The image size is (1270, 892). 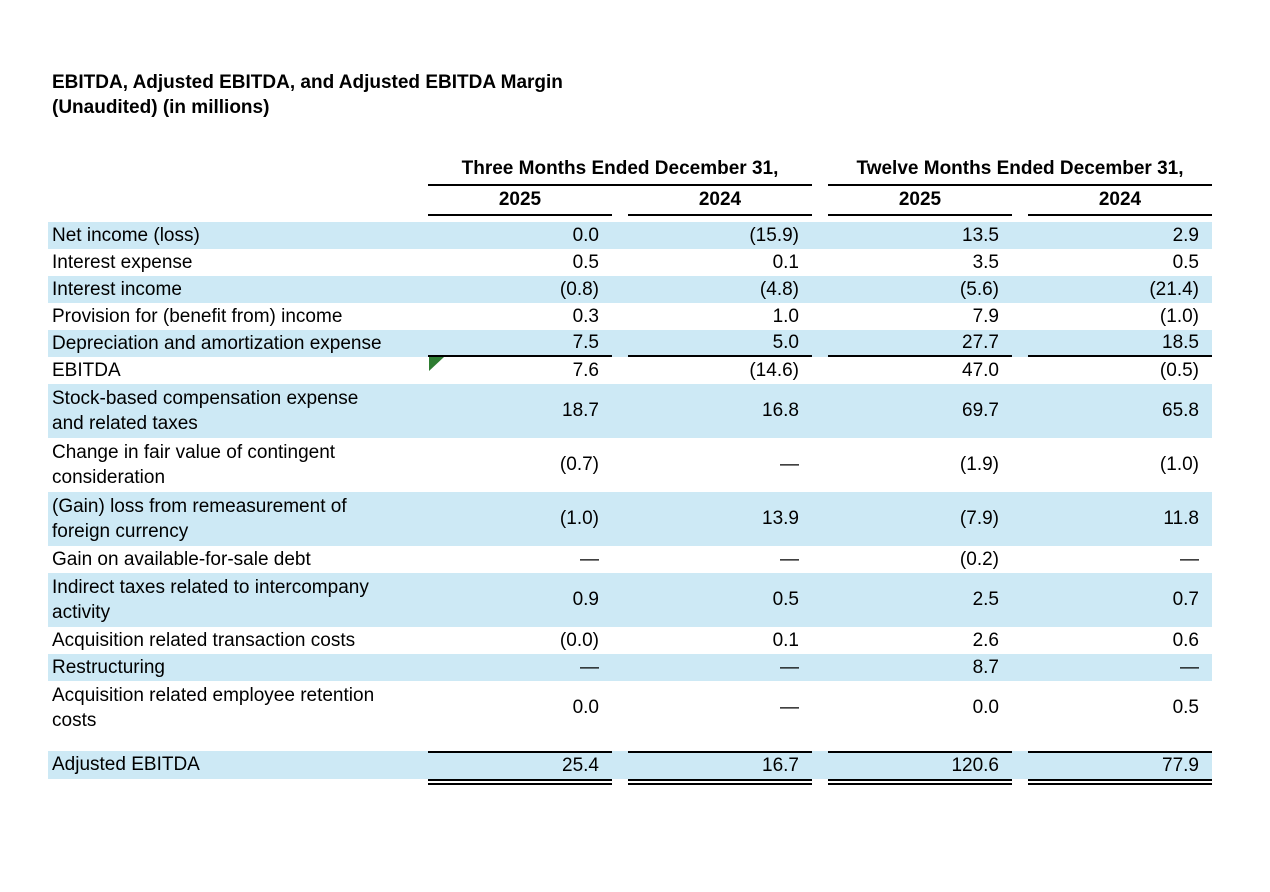 What do you see at coordinates (979, 289) in the screenshot?
I see `cell-value: (5.6)` at bounding box center [979, 289].